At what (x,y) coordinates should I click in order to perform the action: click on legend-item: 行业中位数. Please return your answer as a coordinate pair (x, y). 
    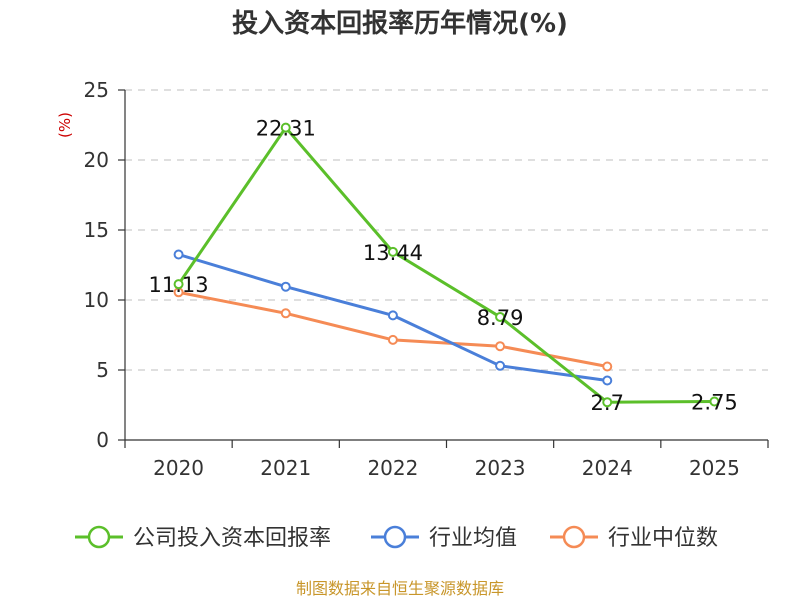
    Looking at the image, I should click on (634, 538).